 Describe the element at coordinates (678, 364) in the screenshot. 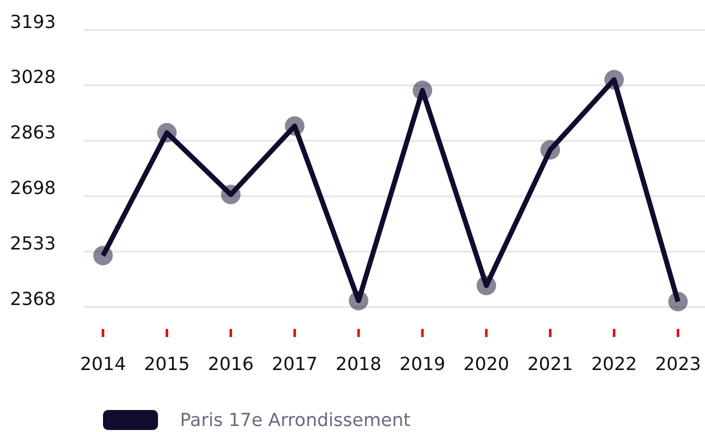

I see `x-tick-label: 2023` at that location.